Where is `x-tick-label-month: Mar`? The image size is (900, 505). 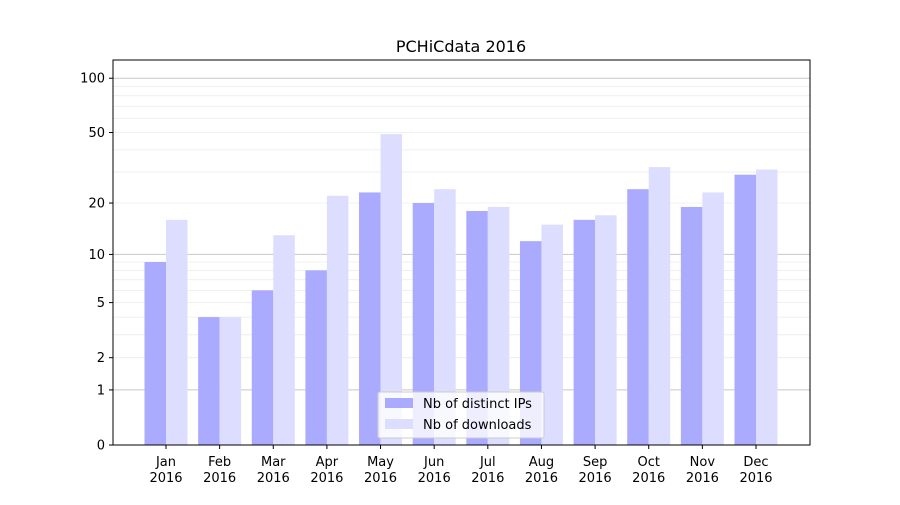 x-tick-label-month: Mar is located at coordinates (273, 462).